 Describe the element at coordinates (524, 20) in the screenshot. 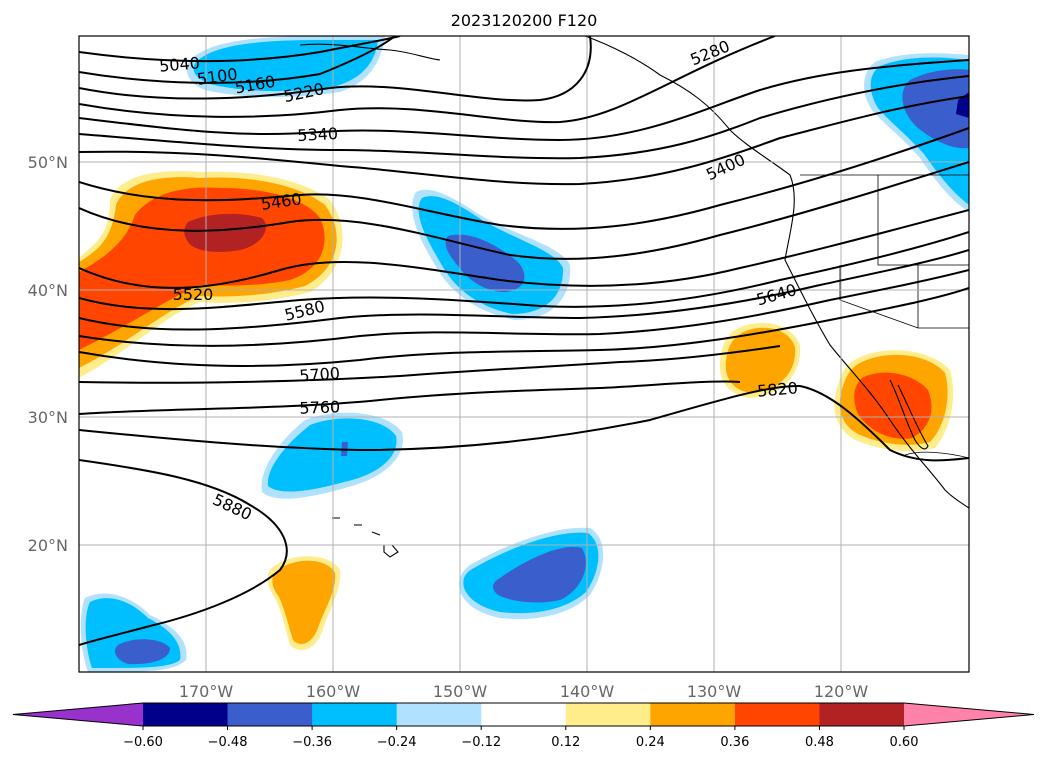

I see `map-title: 2023120200 F120` at that location.